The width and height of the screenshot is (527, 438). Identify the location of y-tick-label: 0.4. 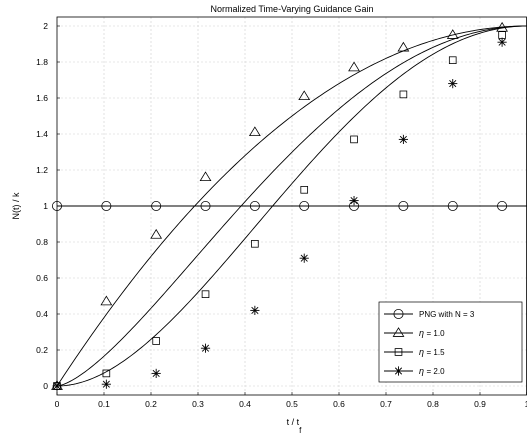
(42, 314).